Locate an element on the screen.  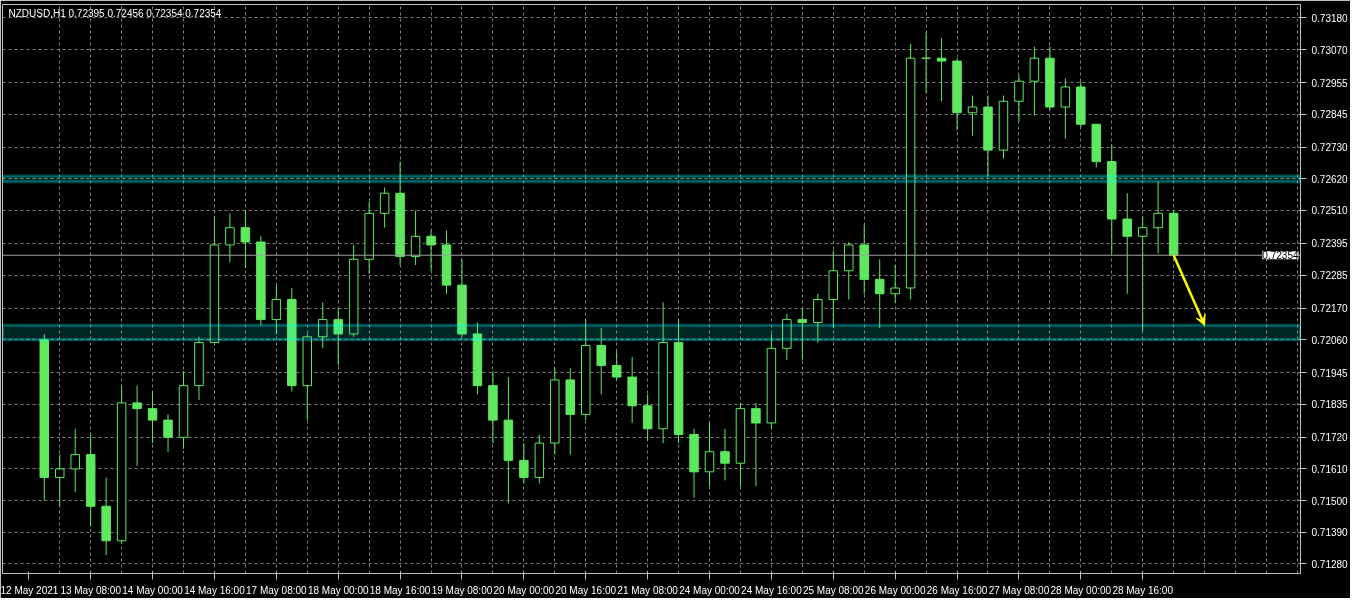
y-tick-label: 0.71500 is located at coordinates (1330, 501).